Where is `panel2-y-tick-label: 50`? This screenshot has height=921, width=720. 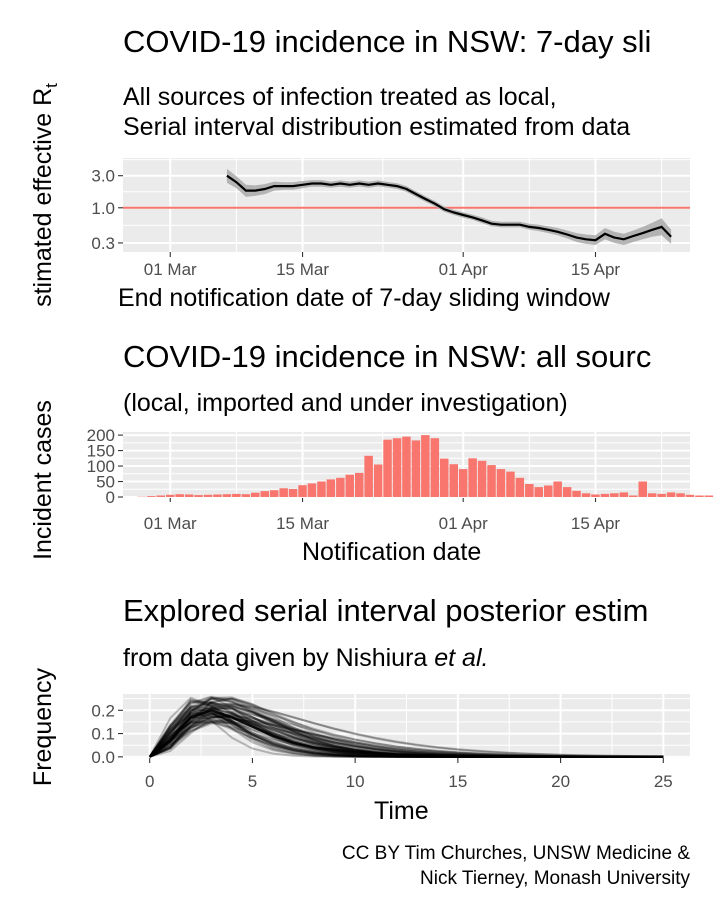 panel2-y-tick-label: 50 is located at coordinates (105, 482).